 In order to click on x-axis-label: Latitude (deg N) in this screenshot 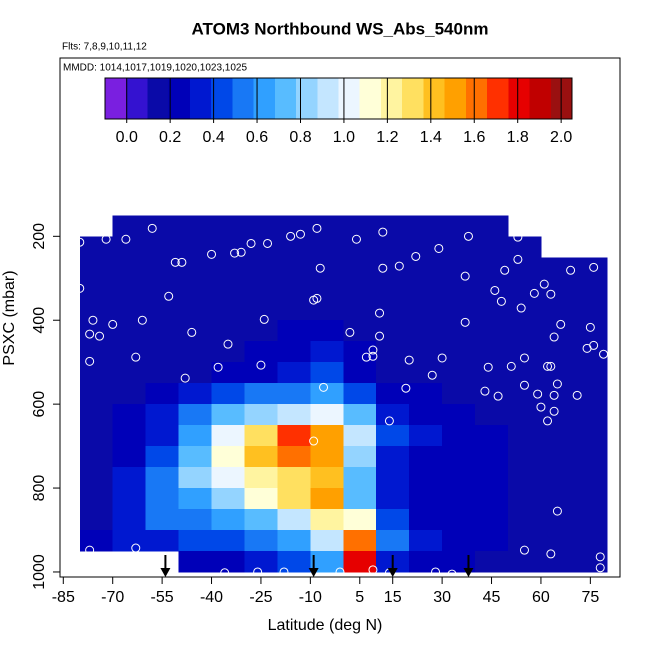, I will do `click(325, 625)`.